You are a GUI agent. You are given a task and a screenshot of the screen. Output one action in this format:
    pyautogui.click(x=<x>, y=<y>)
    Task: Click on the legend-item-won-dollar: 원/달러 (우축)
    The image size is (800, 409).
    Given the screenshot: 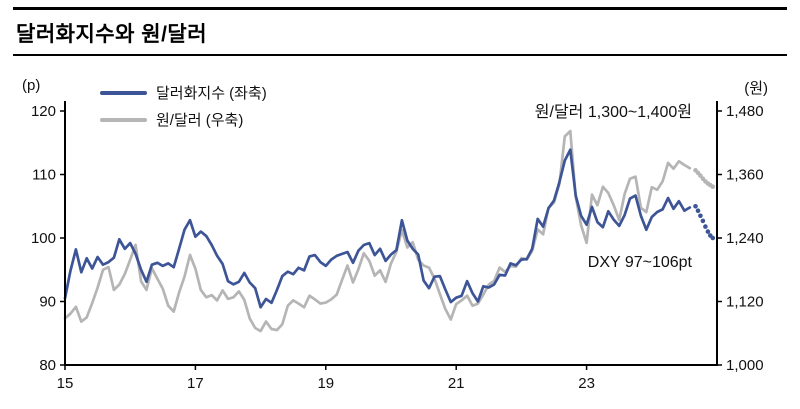 What is the action you would take?
    pyautogui.click(x=183, y=119)
    